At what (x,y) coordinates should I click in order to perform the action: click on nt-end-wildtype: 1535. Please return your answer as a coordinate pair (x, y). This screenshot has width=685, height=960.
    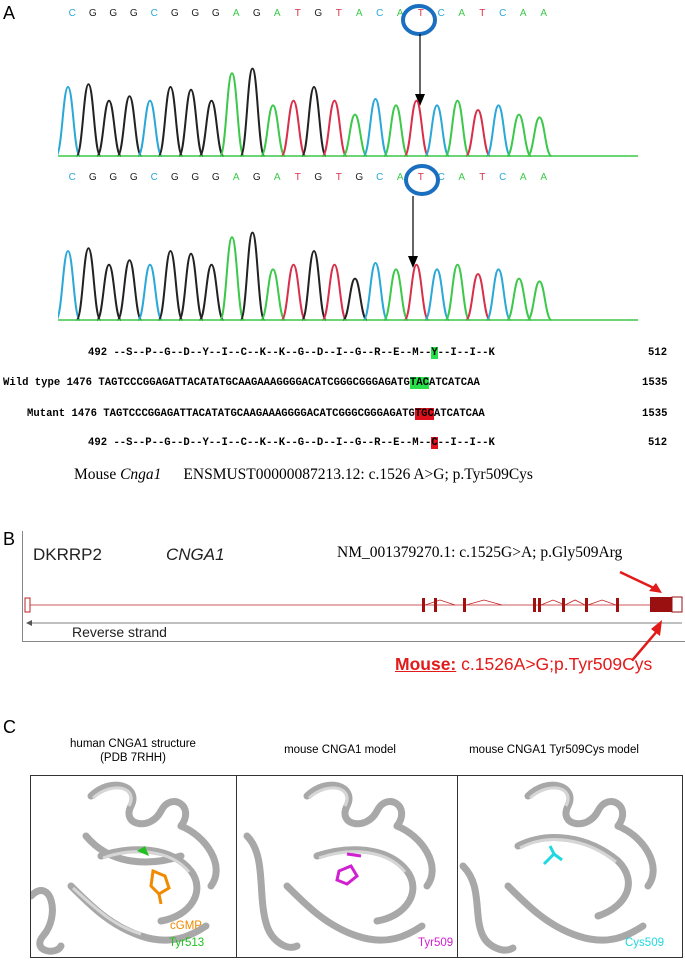
    Looking at the image, I should click on (655, 383).